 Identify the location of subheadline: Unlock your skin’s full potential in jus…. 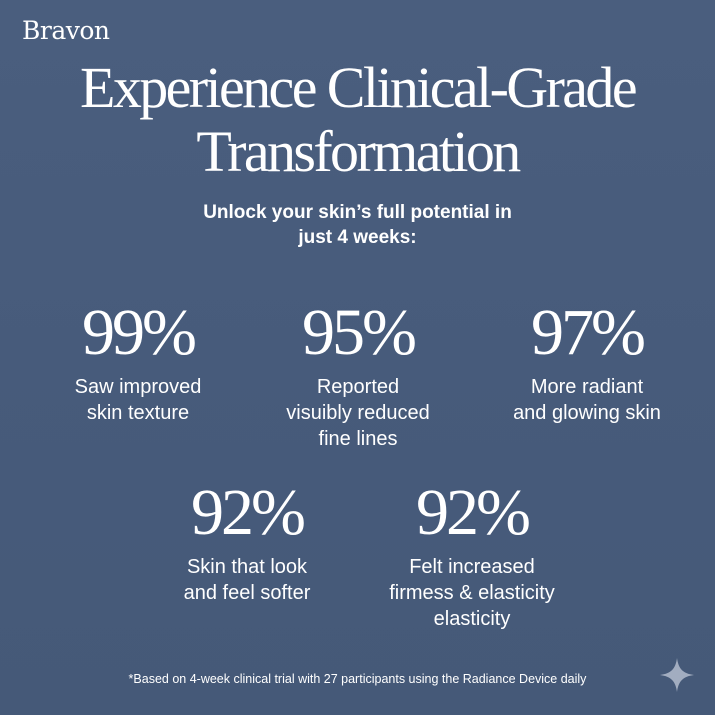
(357, 225).